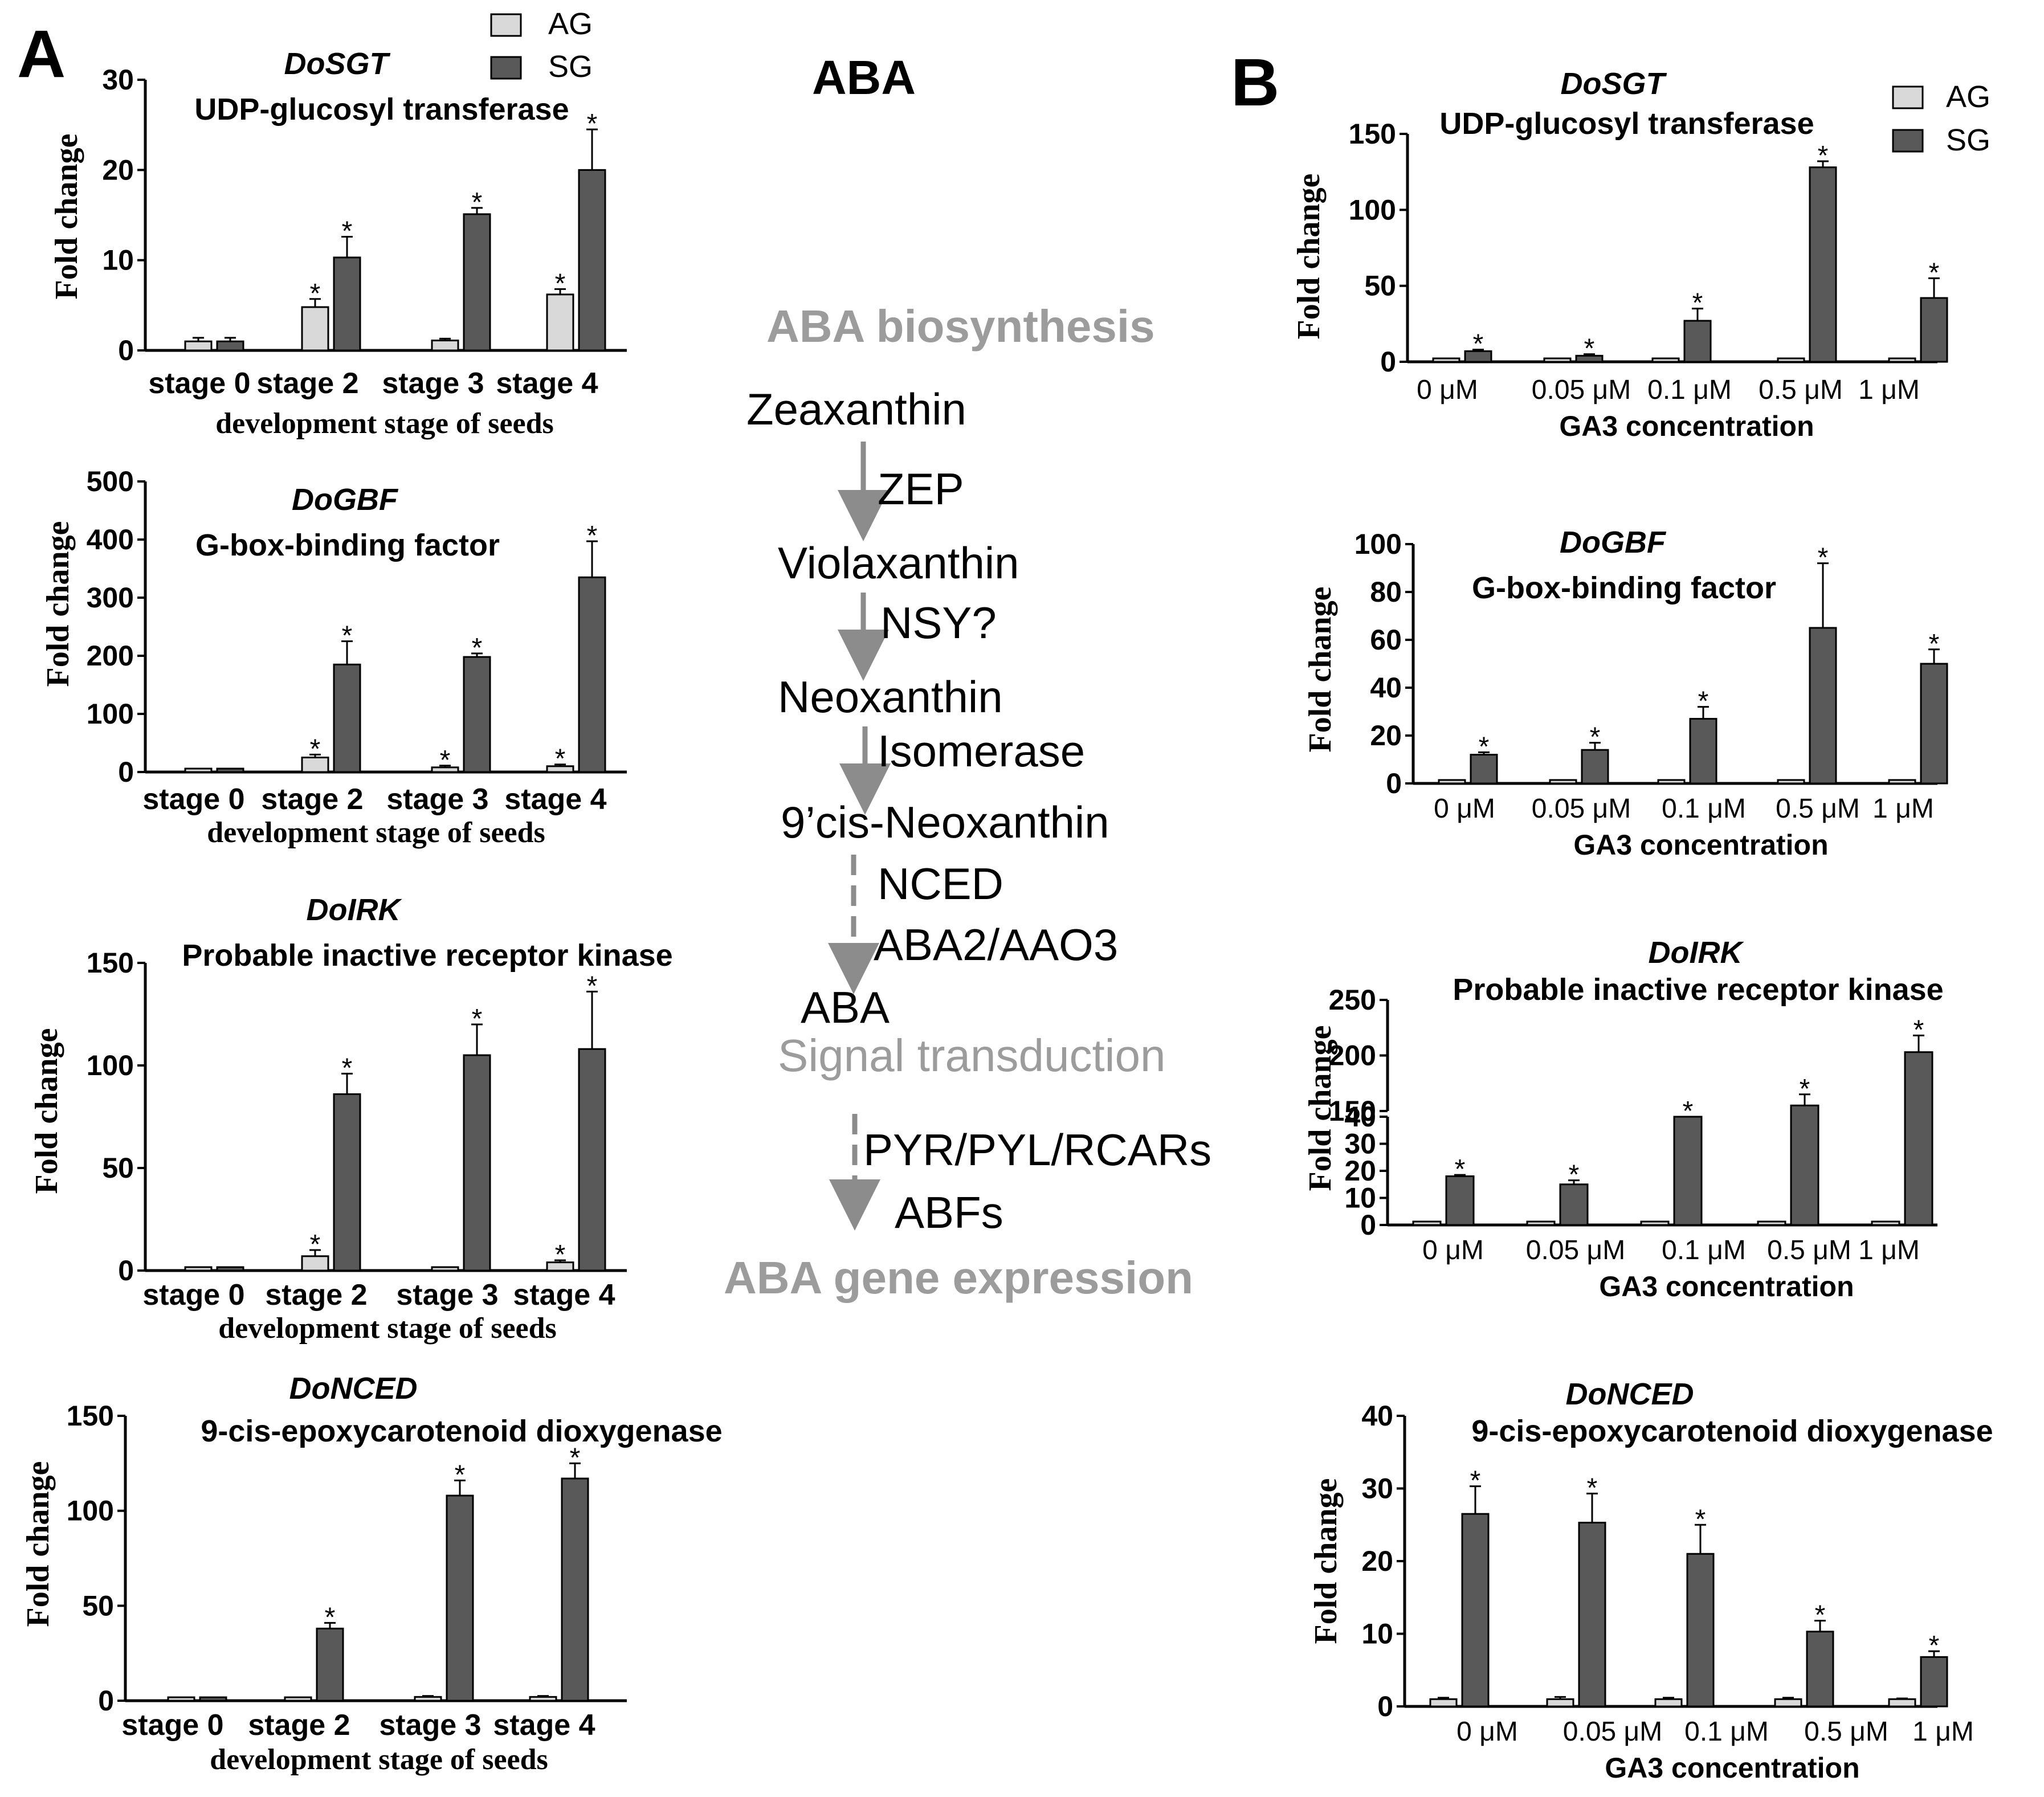  I want to click on legend-a: AG SG, so click(541, 45).